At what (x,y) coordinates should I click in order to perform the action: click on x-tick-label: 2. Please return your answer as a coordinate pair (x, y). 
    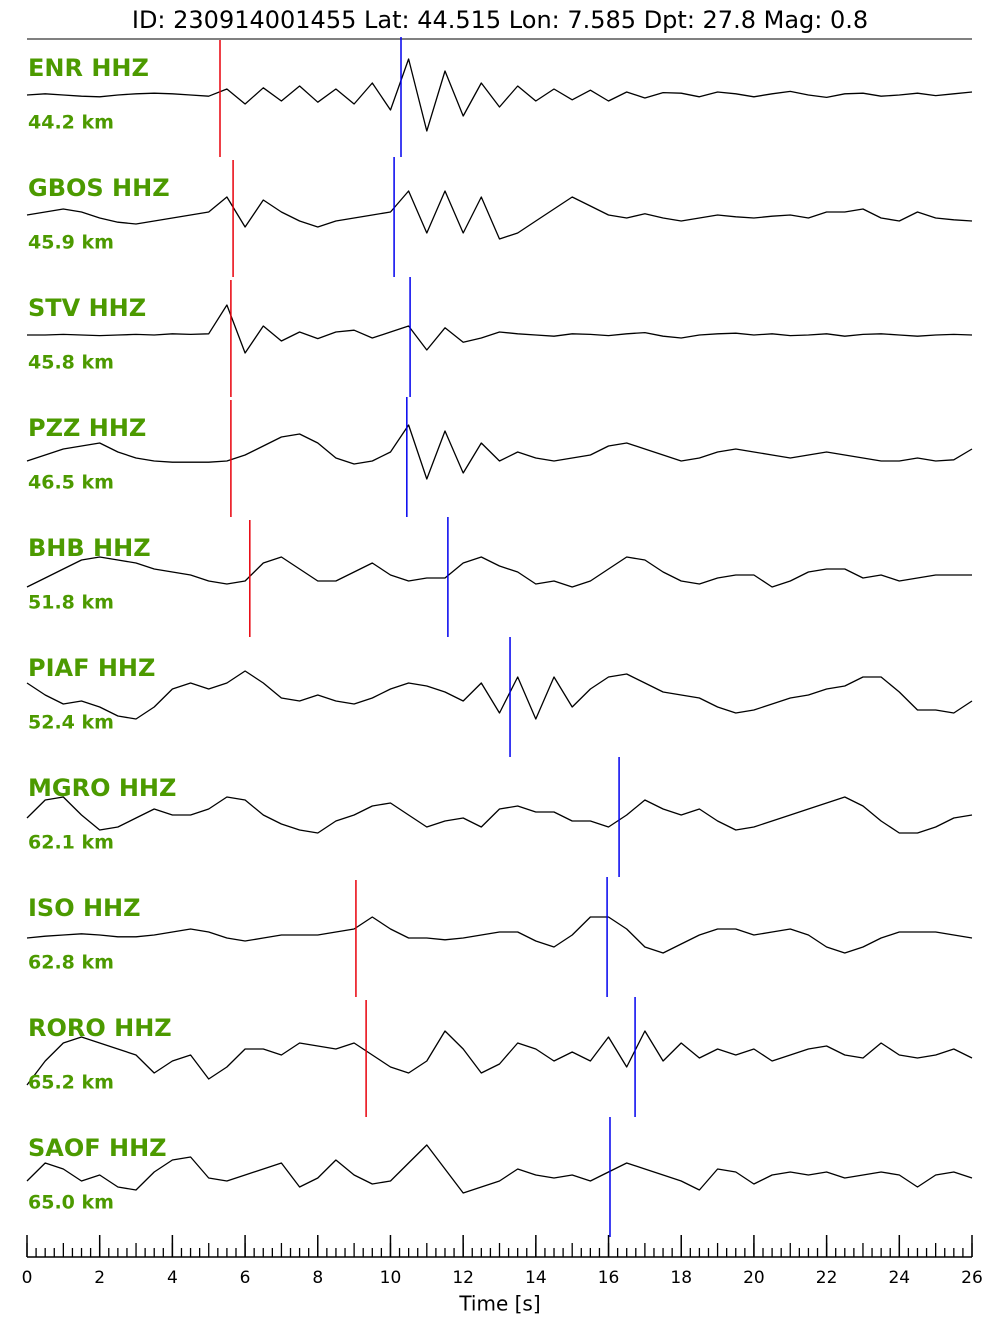
    Looking at the image, I should click on (99, 1278).